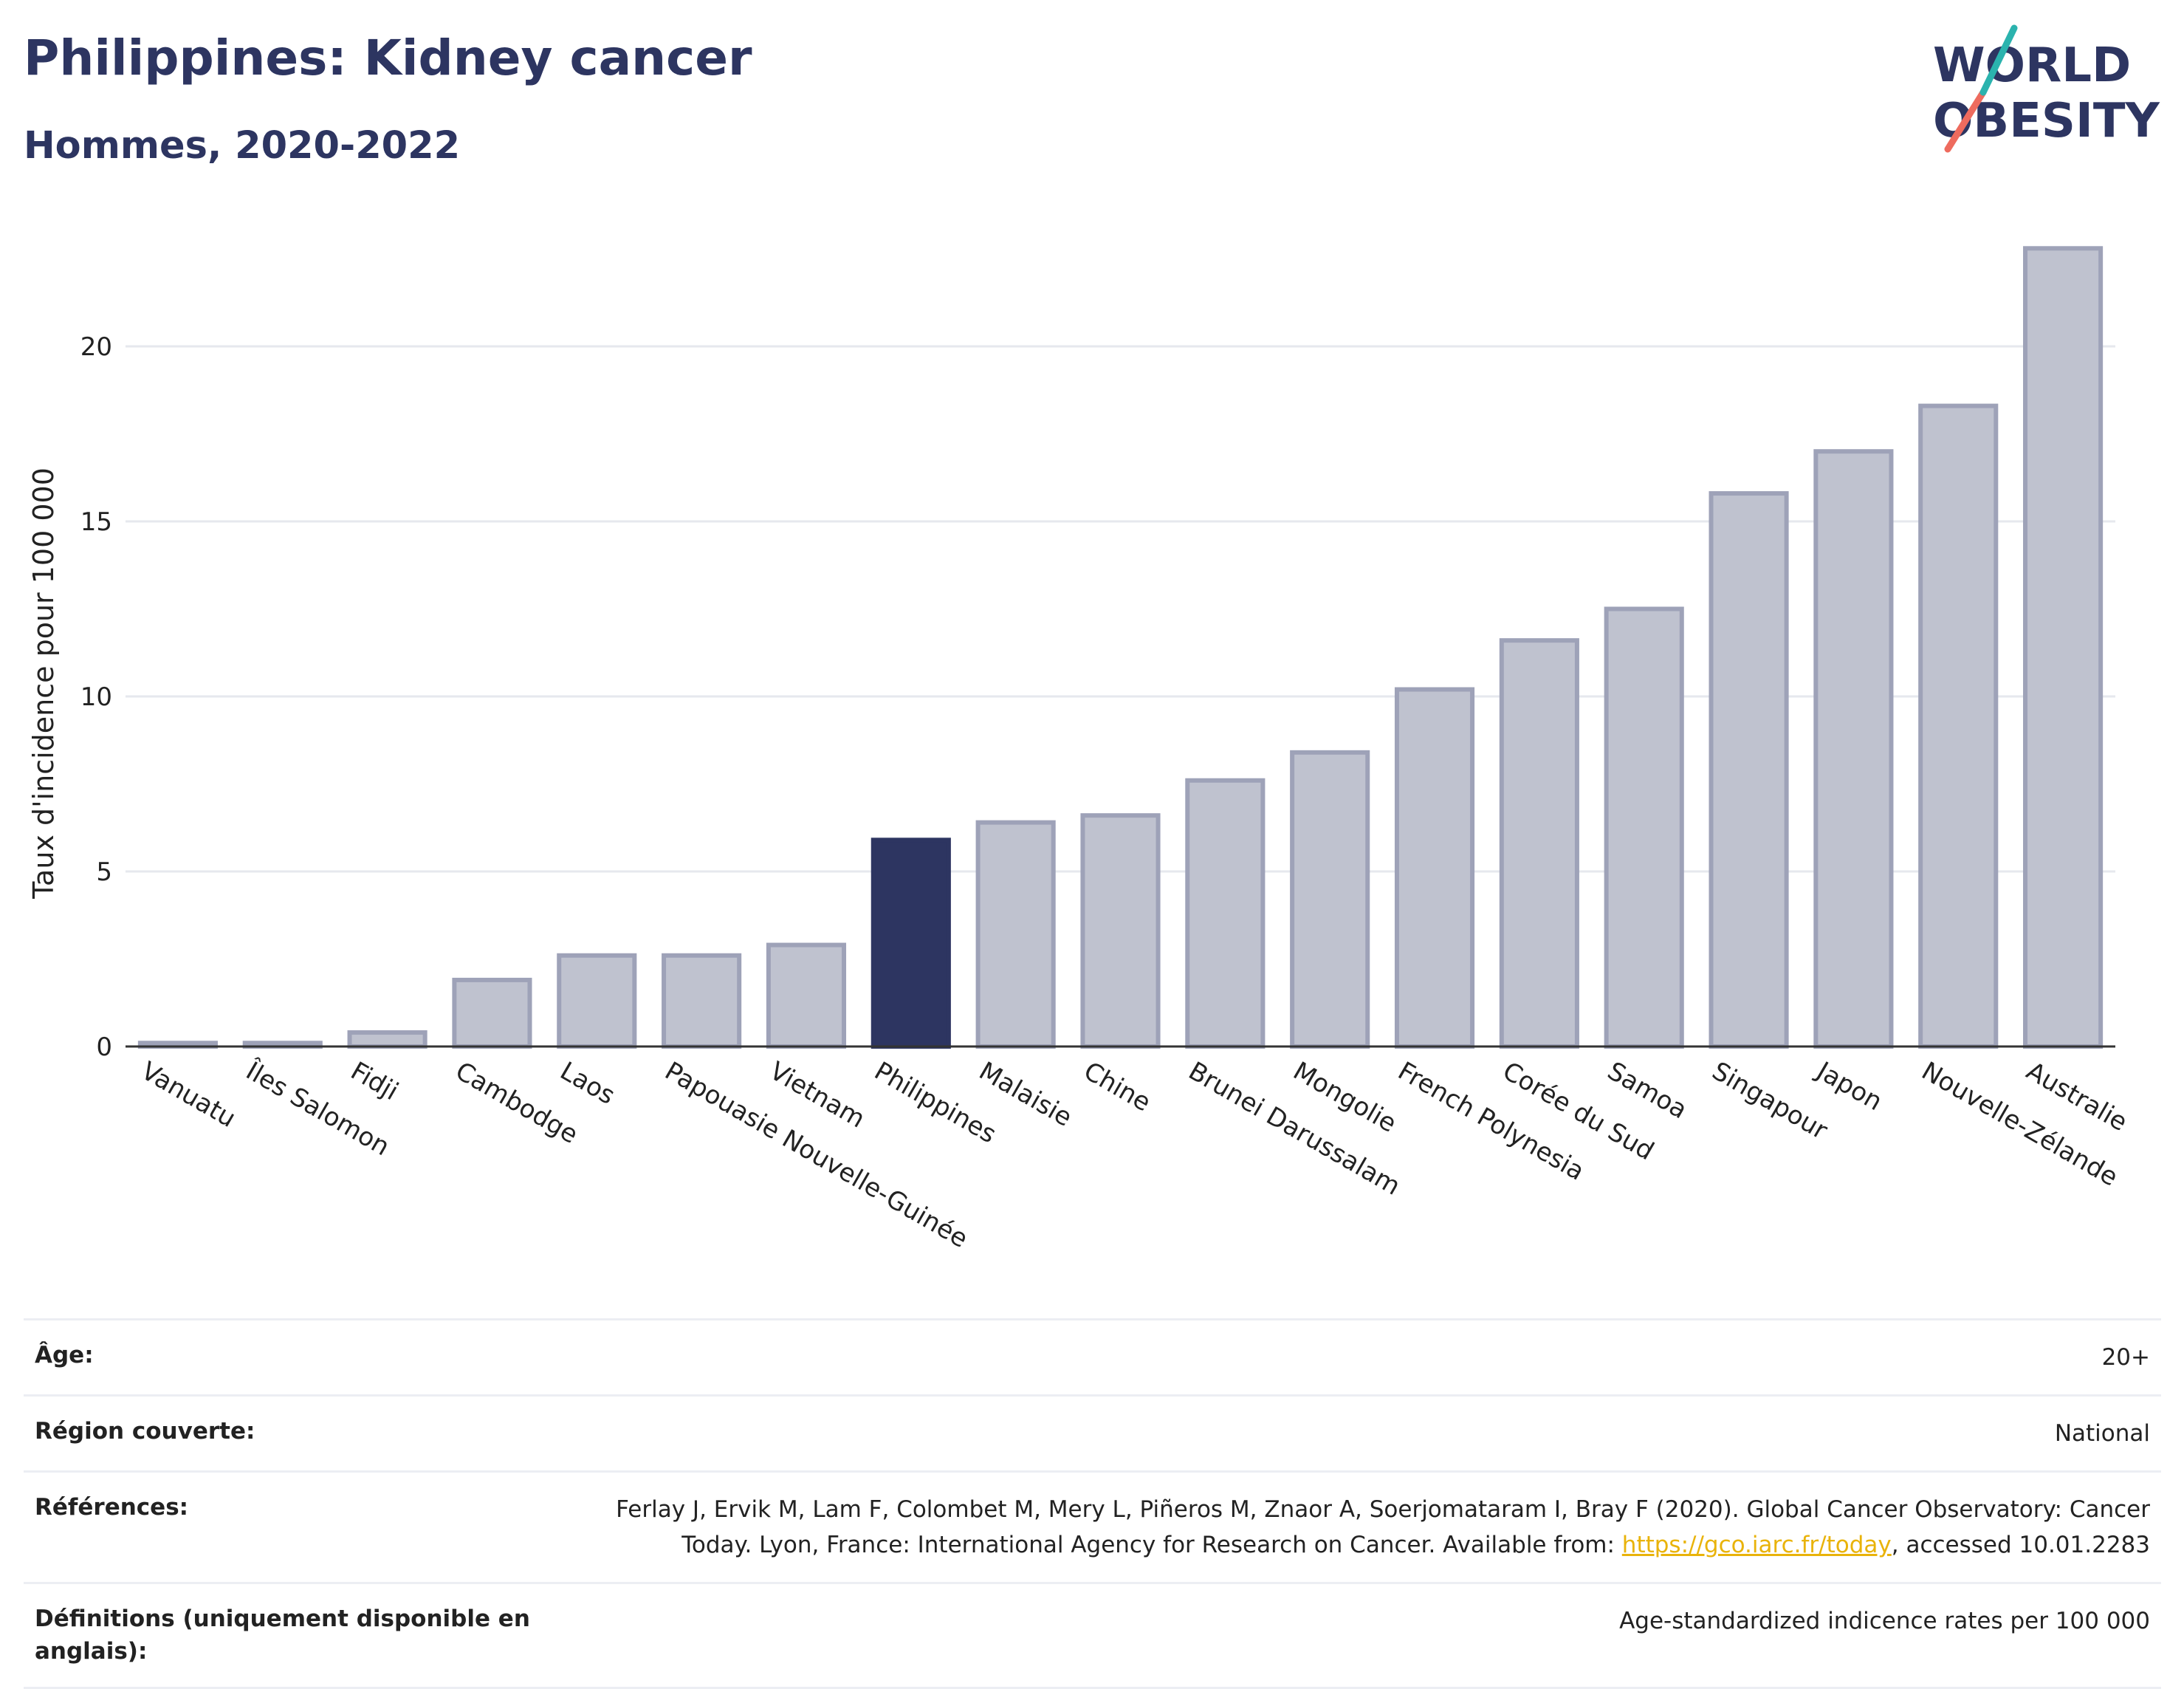  I want to click on region-row: Région couverte: National, so click(1093, 1432).